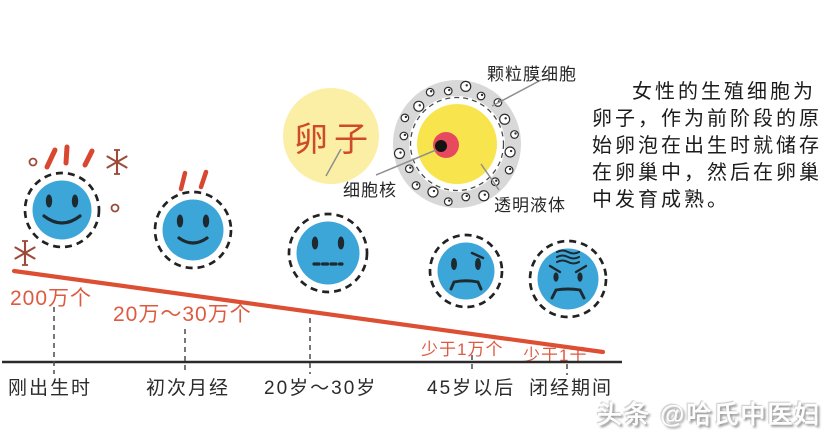  I want to click on stage-label-first-menses: 初次月经, so click(188, 388).